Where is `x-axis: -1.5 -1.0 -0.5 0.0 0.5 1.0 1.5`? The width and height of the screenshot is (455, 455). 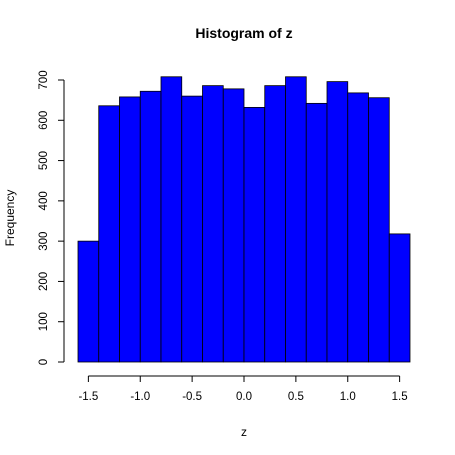 x-axis: -1.5 -1.0 -0.5 0.0 0.5 1.0 1.5 is located at coordinates (243, 389).